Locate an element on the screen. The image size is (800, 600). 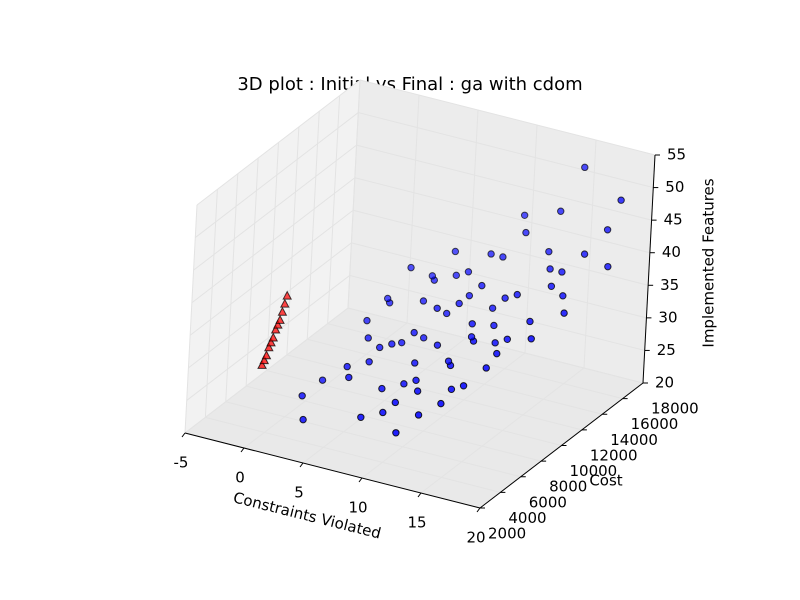
z-tick-label: 30 is located at coordinates (667, 317).